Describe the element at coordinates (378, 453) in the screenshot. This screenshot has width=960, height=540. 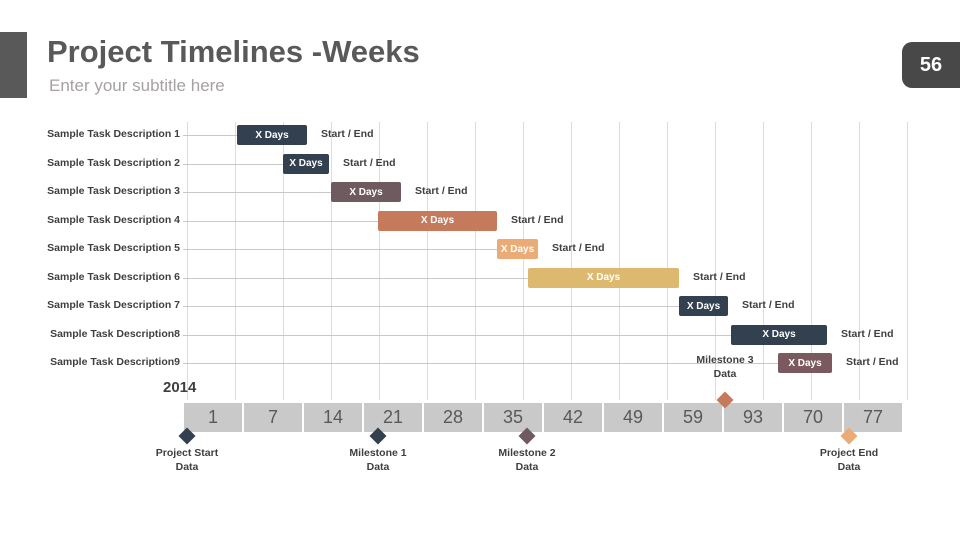
I see `milestone-label-line: Milestone 1` at that location.